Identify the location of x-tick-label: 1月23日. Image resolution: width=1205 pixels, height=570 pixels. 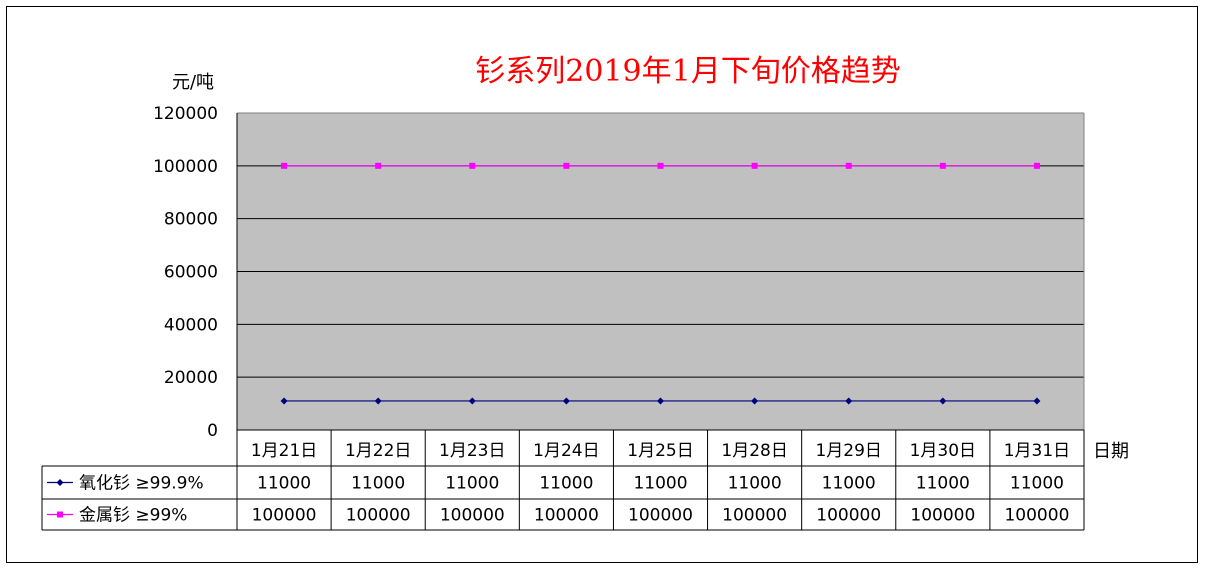
(472, 451).